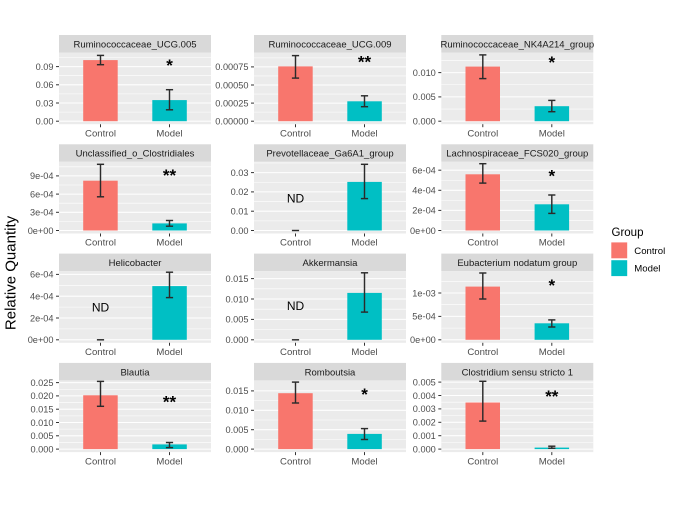 This screenshot has height=516, width=688. What do you see at coordinates (11, 272) in the screenshot?
I see `svg-text: Relative Quantity` at bounding box center [11, 272].